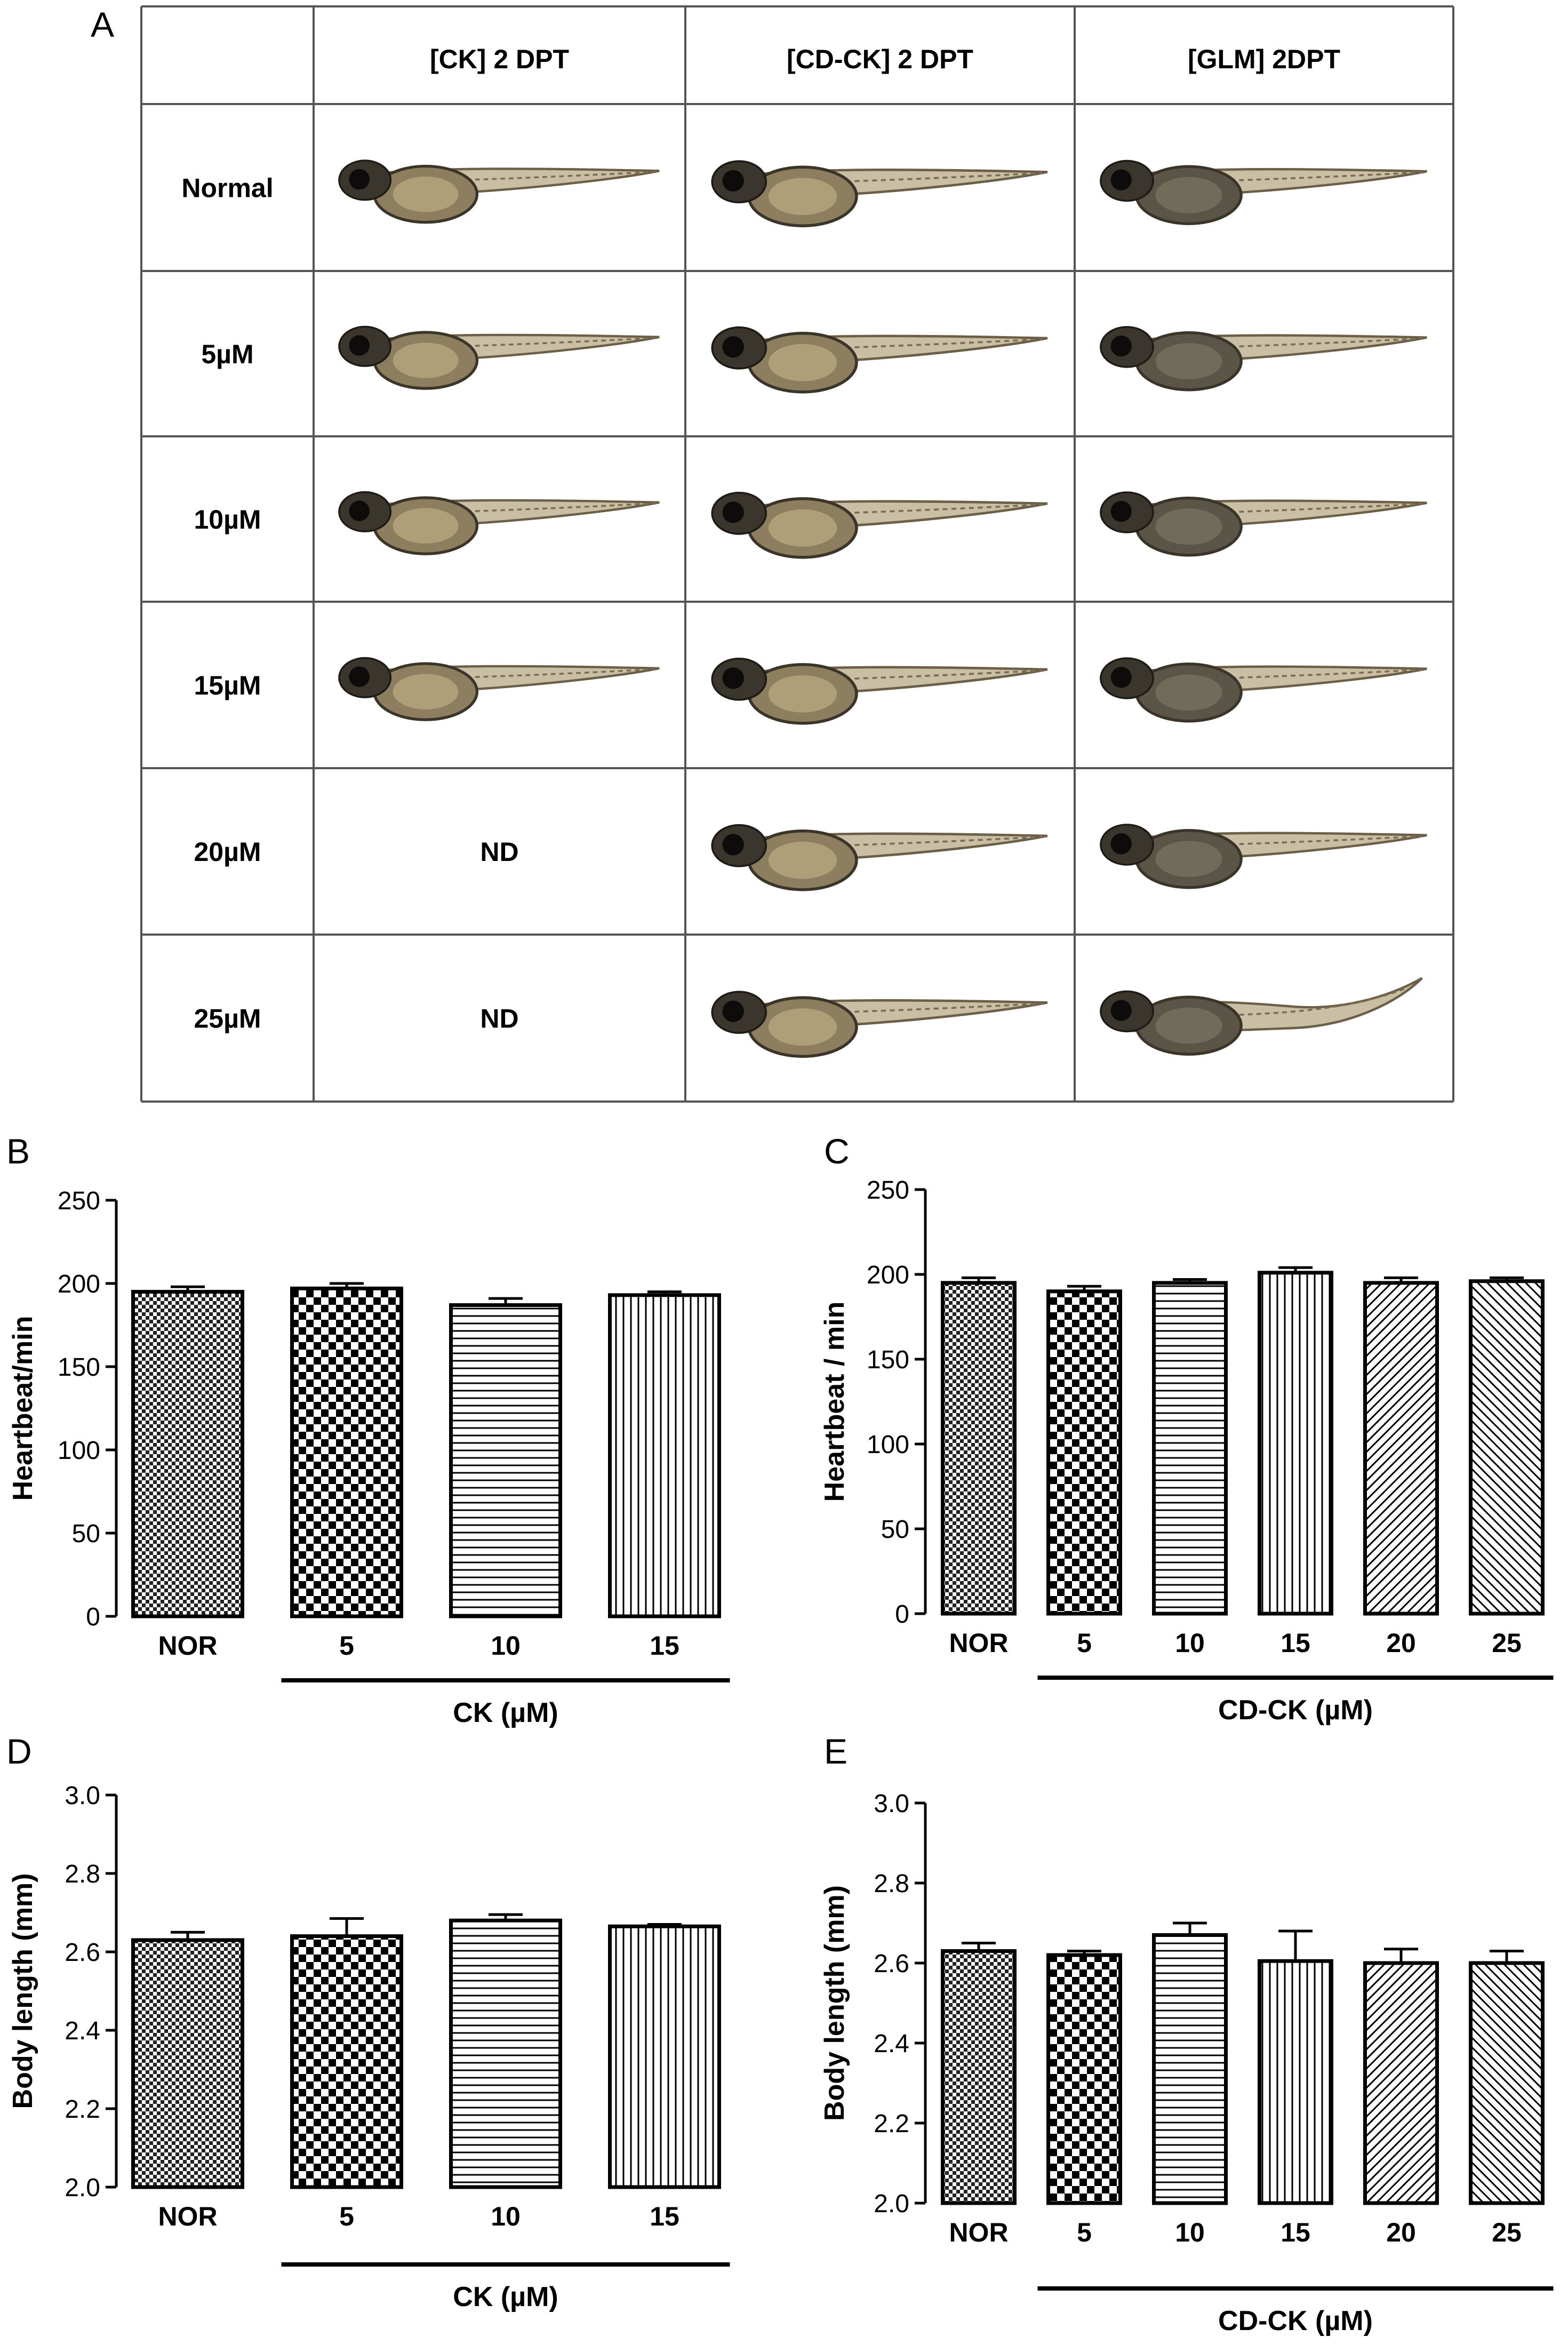  Describe the element at coordinates (1264, 59) in the screenshot. I see `column-header: [GLM] 2DPT` at that location.